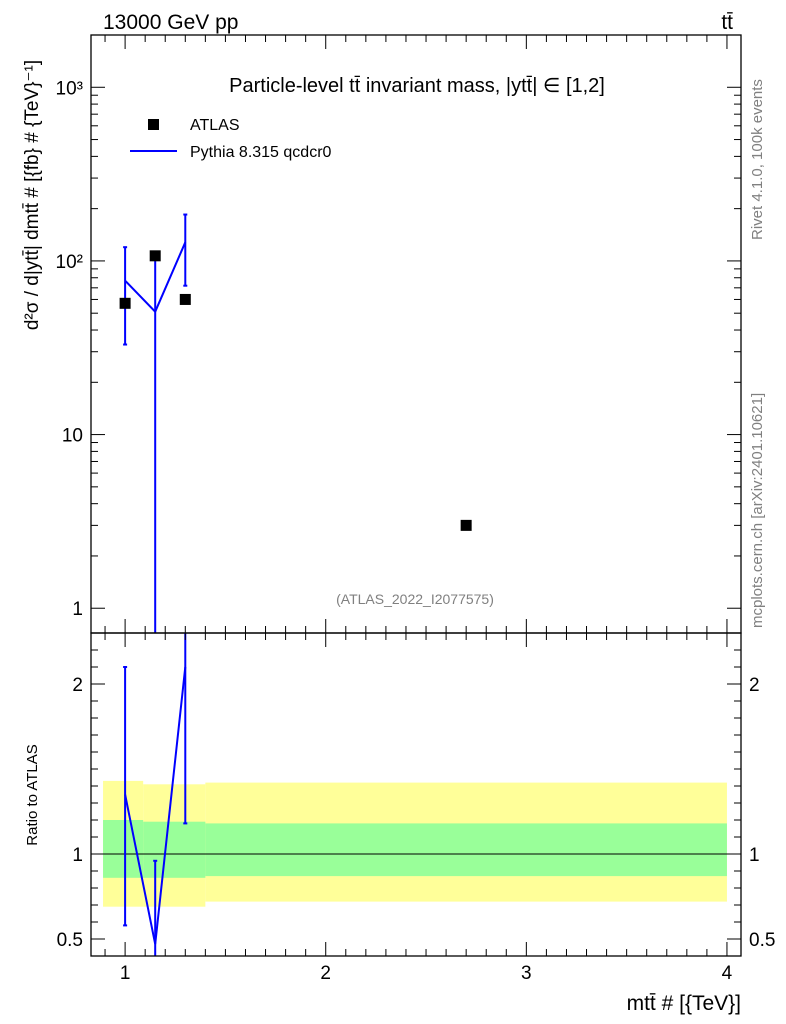  Describe the element at coordinates (325, 973) in the screenshot. I see `x-tick-label-1: 2` at that location.